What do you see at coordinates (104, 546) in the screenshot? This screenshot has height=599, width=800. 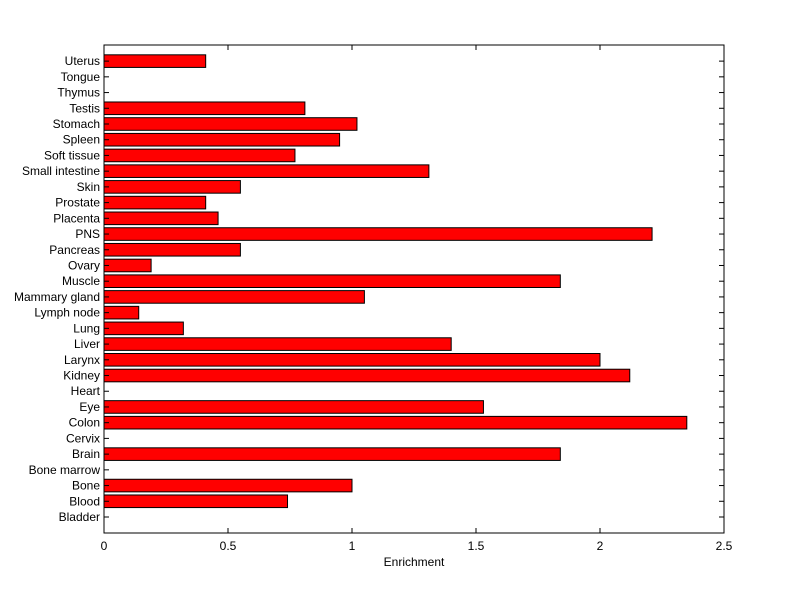 I see `x-tick-label-0: 0` at bounding box center [104, 546].